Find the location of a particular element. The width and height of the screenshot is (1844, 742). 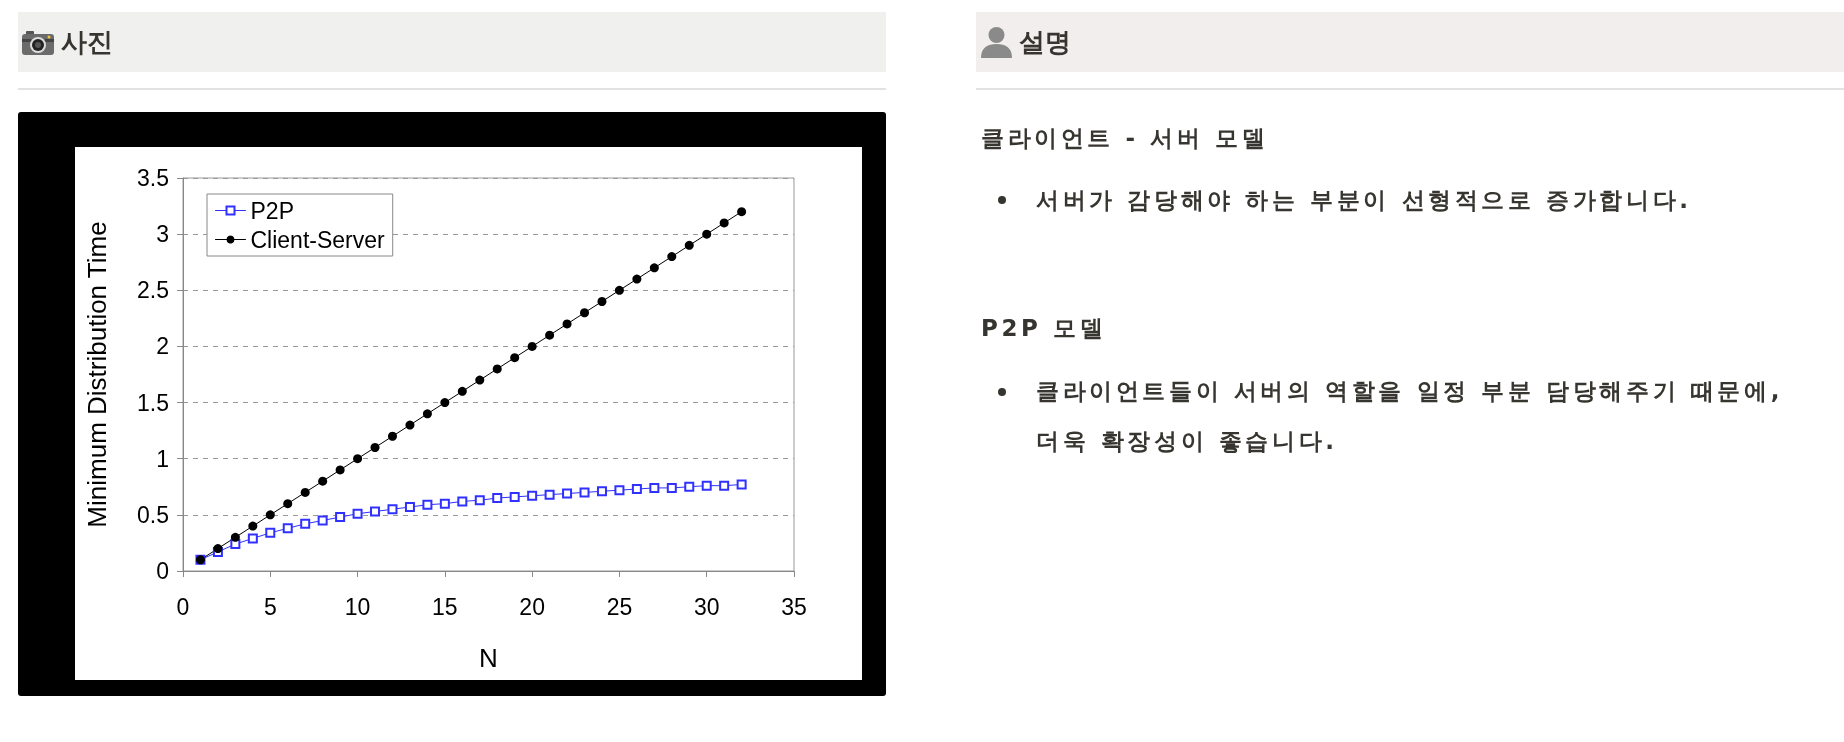

y-axis-title: Minimum Distribution Time is located at coordinates (97, 374).